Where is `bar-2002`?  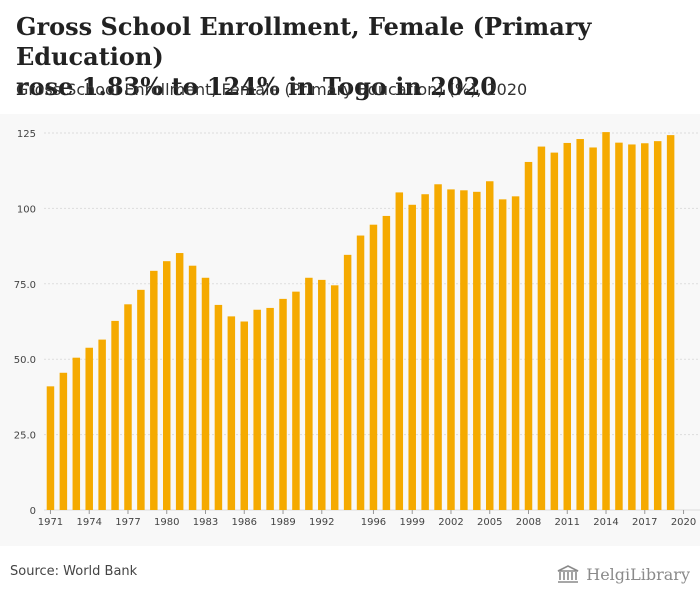 bar-2002 is located at coordinates (451, 349).